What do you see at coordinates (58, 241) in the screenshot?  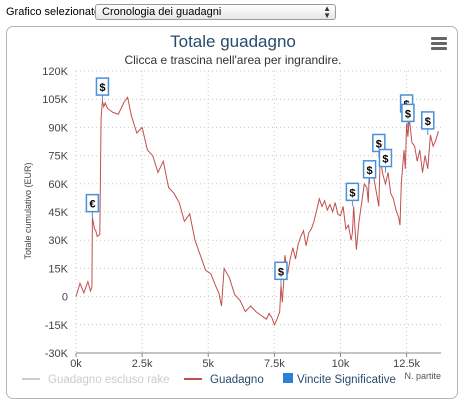 I see `y-tick-label: 30K` at bounding box center [58, 241].